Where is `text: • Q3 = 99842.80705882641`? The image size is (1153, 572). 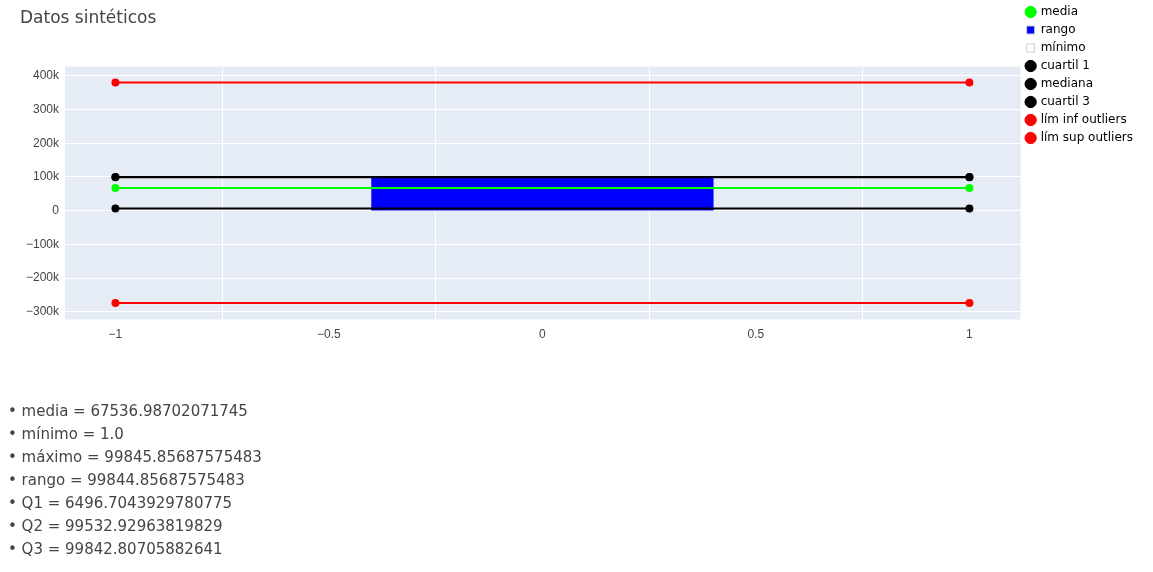
text: • Q3 = 99842.80705882641 is located at coordinates (116, 549).